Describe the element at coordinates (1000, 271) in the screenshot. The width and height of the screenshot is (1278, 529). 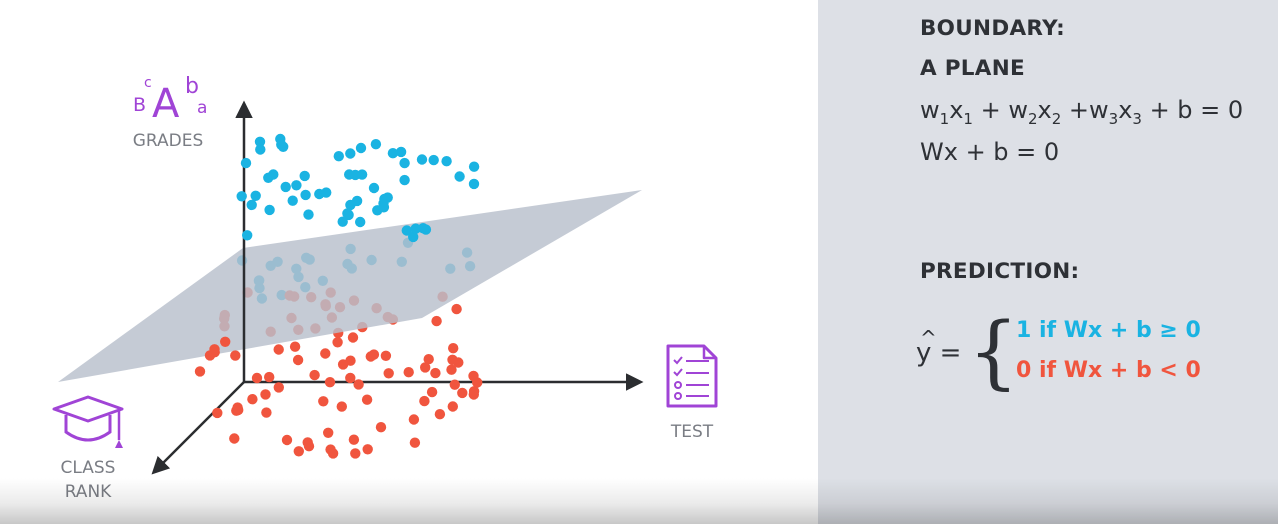
I see `prediction-heading: PREDICTION:` at that location.